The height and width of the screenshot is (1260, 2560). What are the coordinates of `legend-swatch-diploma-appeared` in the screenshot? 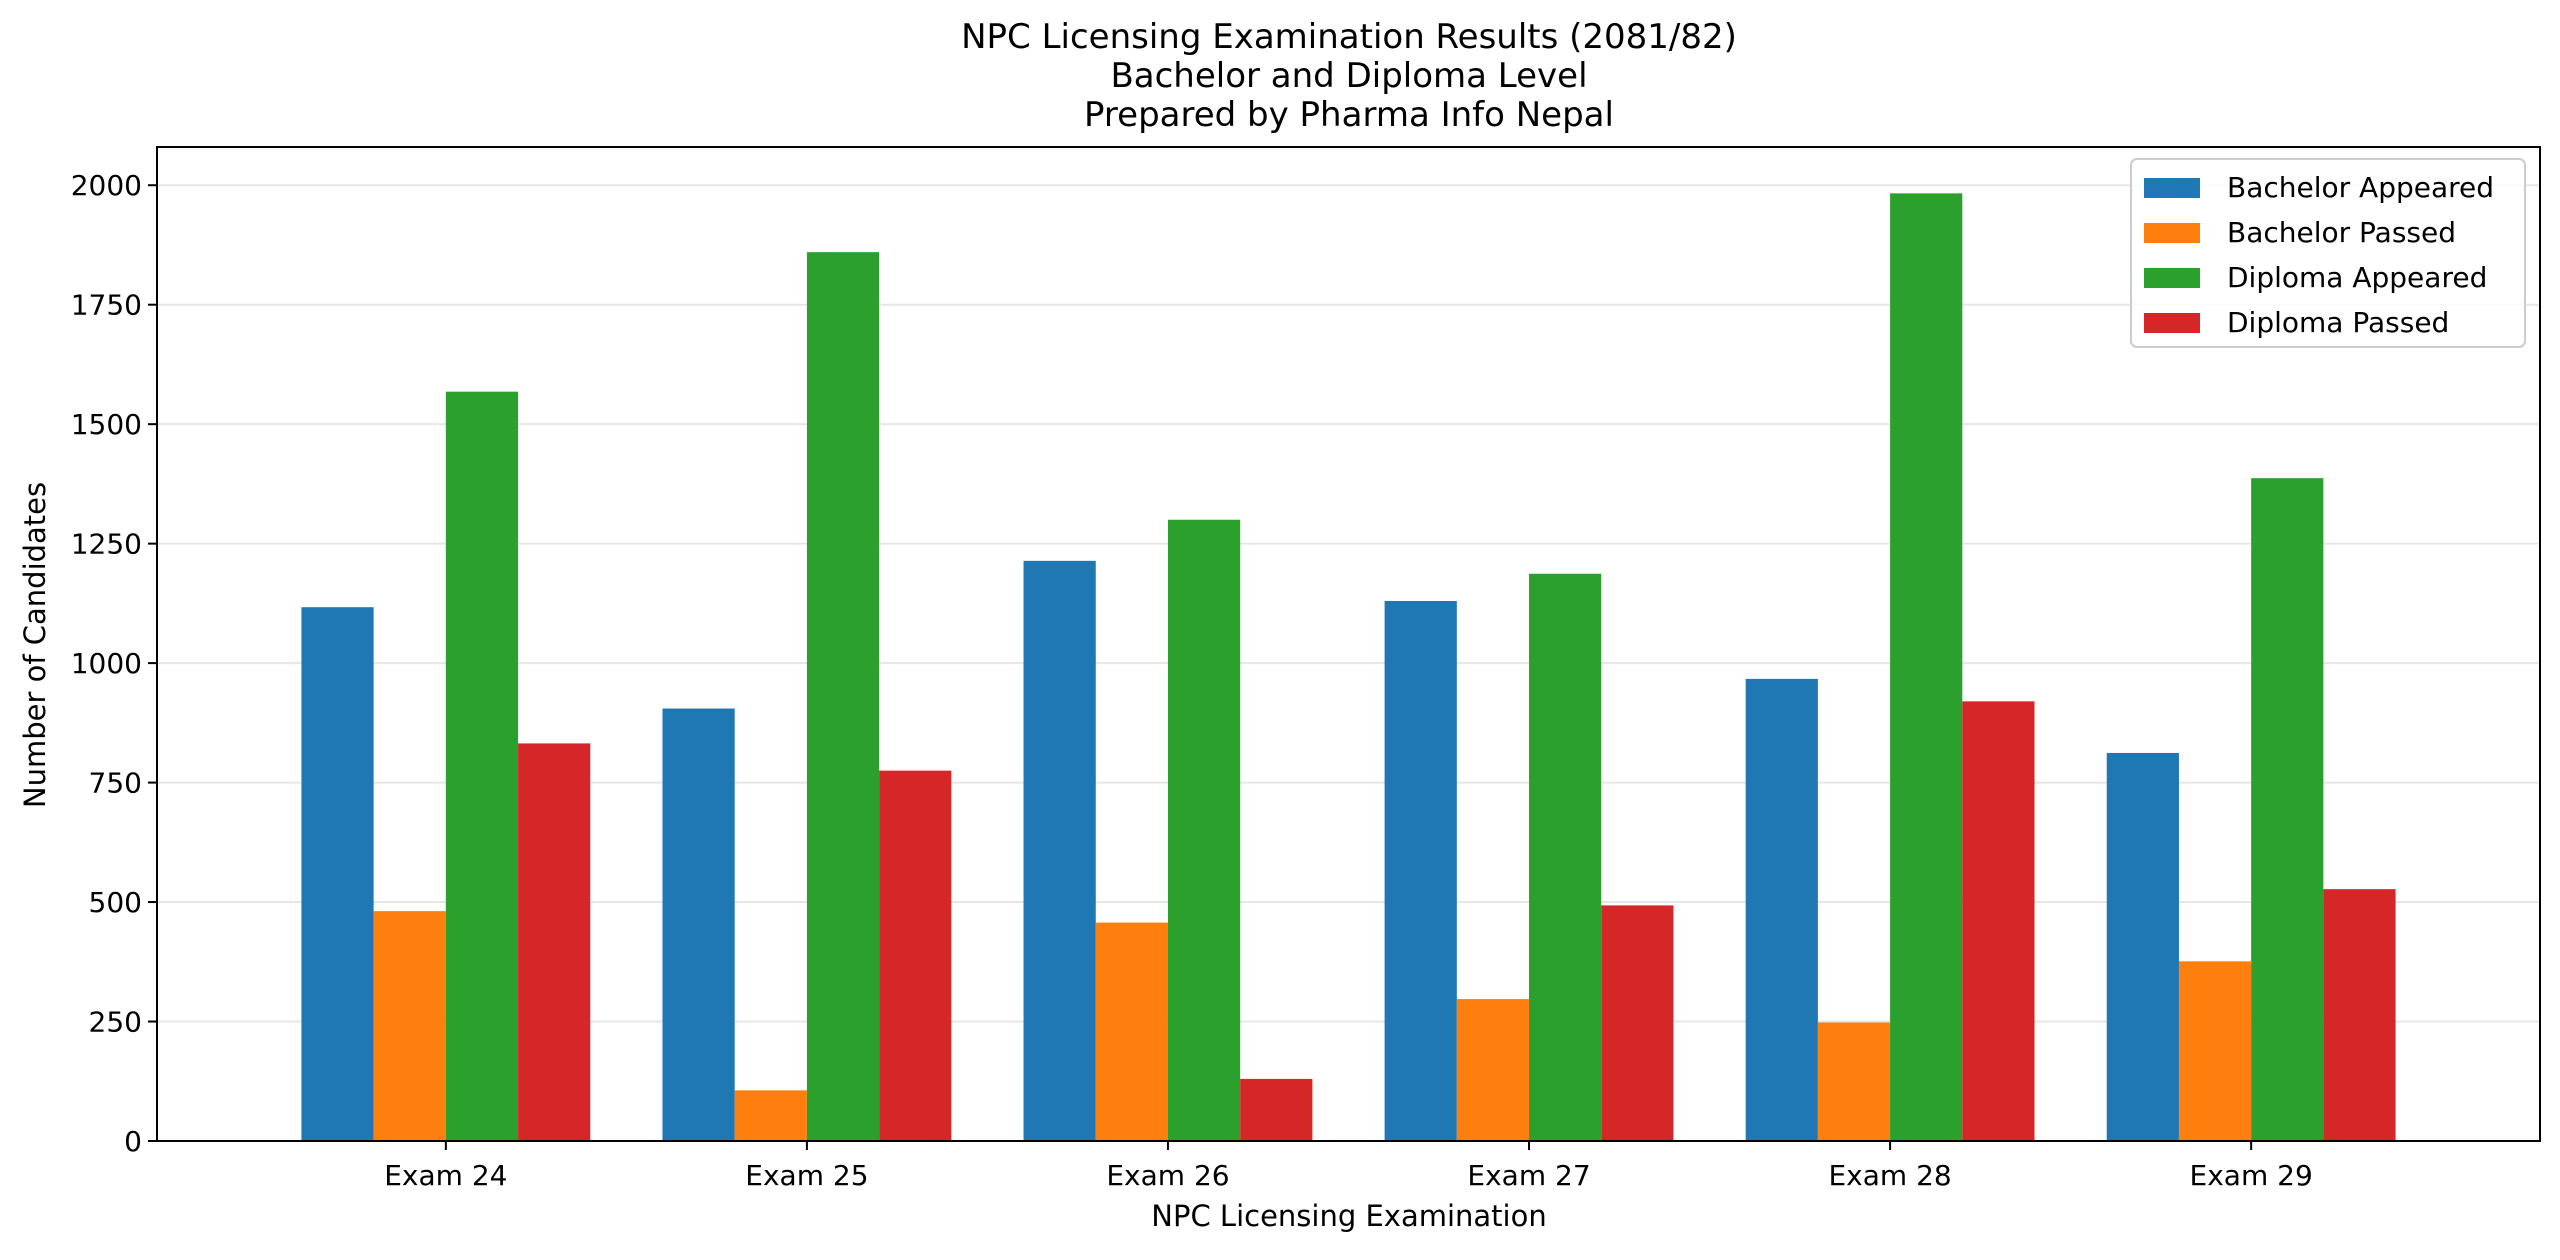 It's located at (2172, 278).